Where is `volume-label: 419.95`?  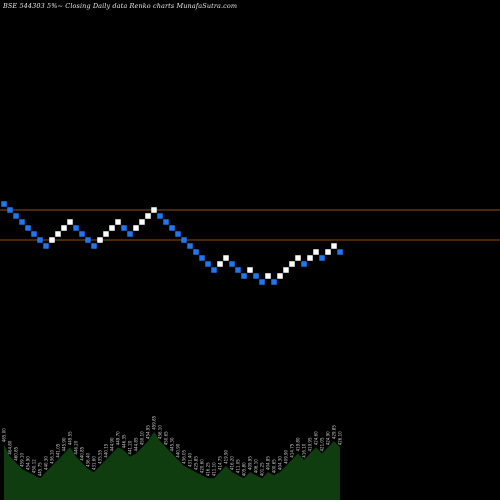
volume-label: 419.95 is located at coordinates (310, 444).